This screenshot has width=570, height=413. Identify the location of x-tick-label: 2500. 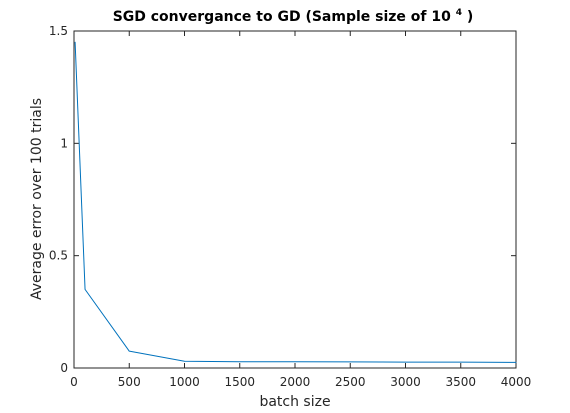
(350, 382).